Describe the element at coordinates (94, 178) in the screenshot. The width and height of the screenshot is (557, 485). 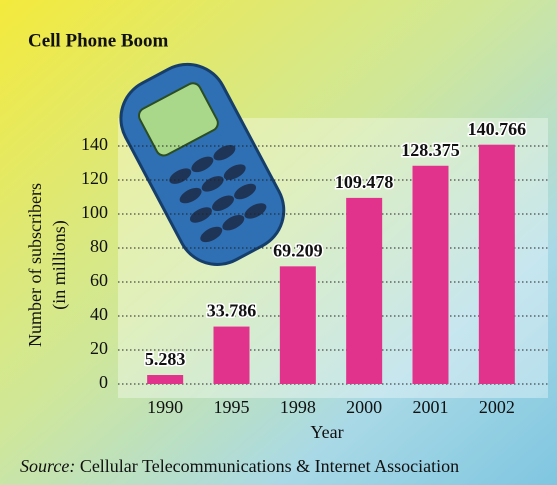
I see `y-tick-label: 120` at that location.